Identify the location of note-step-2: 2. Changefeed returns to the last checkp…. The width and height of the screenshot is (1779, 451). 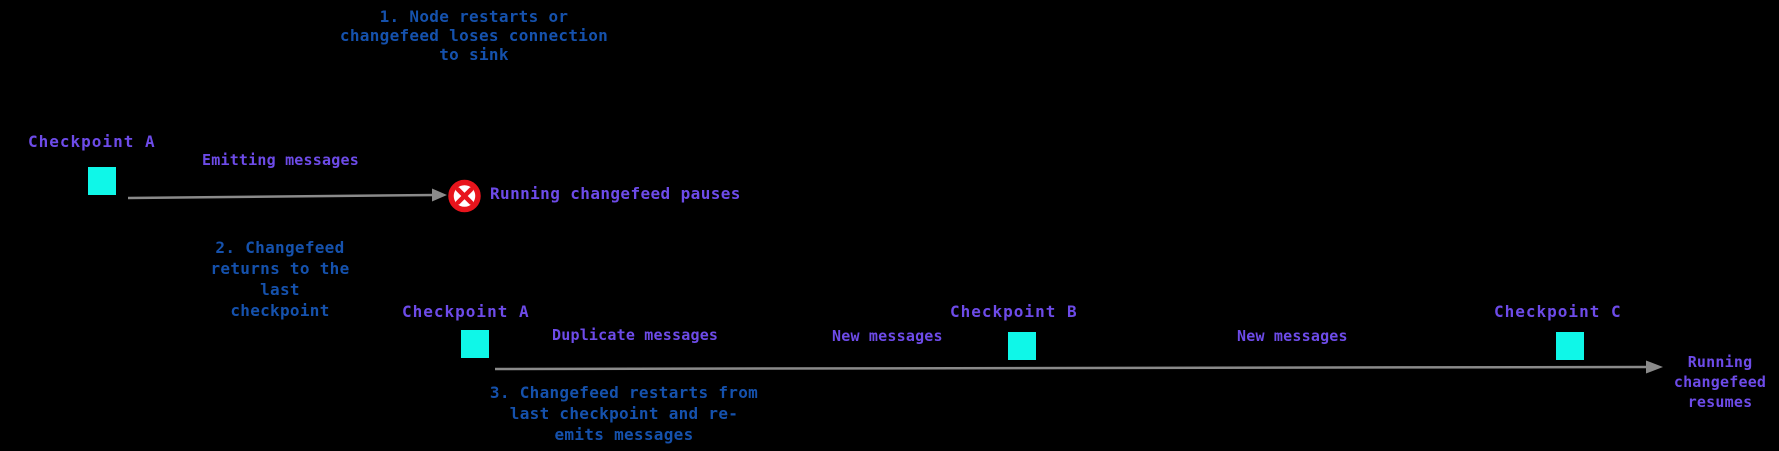
(280, 279).